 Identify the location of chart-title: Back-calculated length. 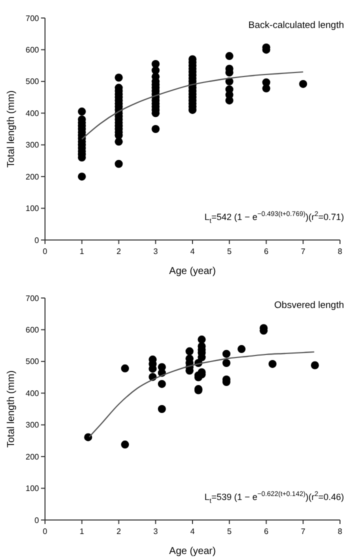
(296, 25).